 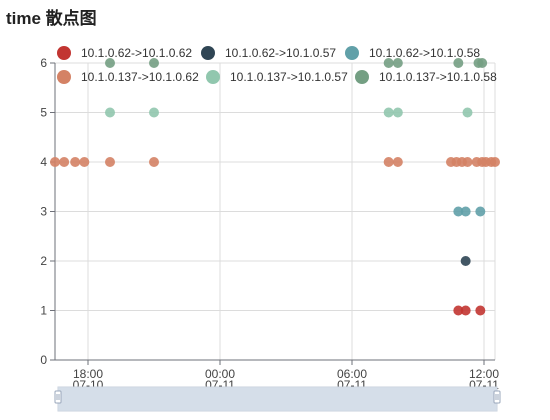 I want to click on legend-item: 10.1.0.137->10.1.0.62, so click(x=128, y=77).